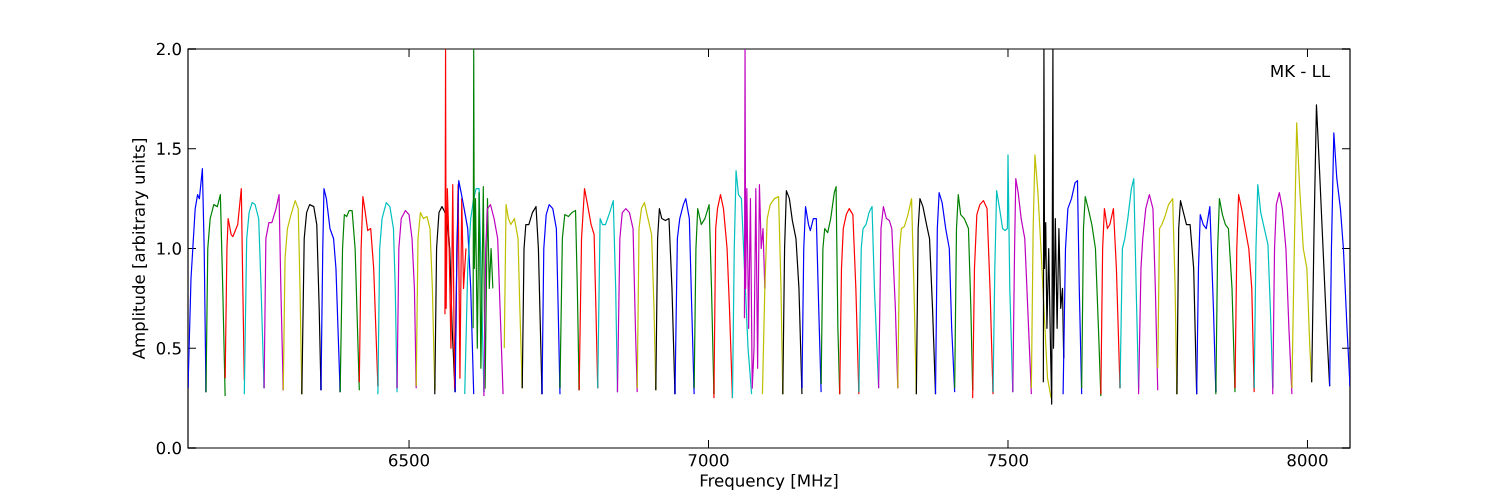 The width and height of the screenshot is (1500, 500). Describe the element at coordinates (1307, 460) in the screenshot. I see `x-tick-label: 8000` at that location.